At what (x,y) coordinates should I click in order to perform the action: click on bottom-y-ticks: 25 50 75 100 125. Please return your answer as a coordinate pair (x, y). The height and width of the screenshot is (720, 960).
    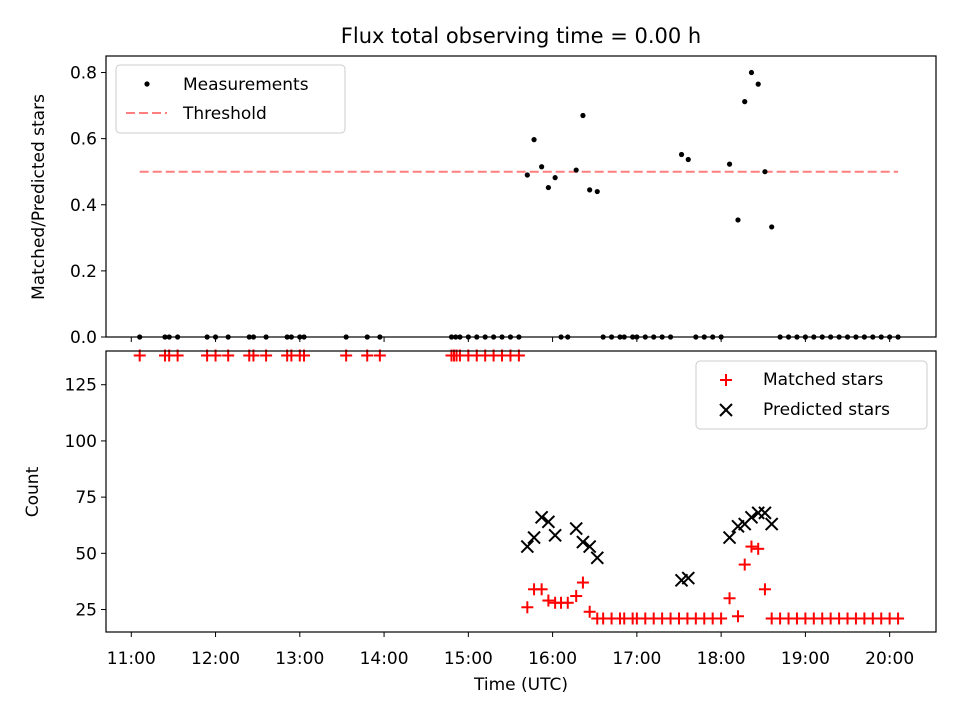
    Looking at the image, I should click on (85, 498).